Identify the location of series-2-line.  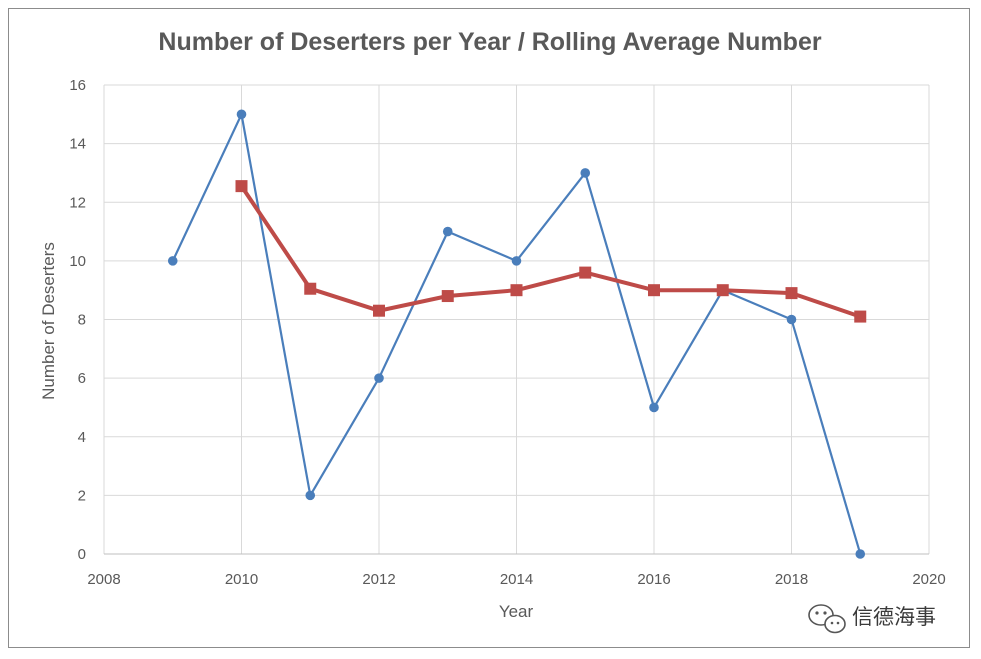
(550, 251).